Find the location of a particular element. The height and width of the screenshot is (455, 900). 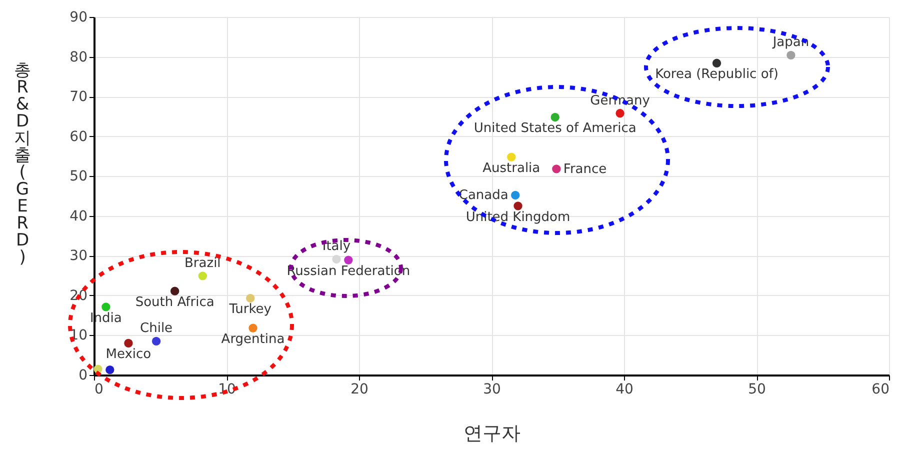

y-tick-label: 90 is located at coordinates (79, 18).